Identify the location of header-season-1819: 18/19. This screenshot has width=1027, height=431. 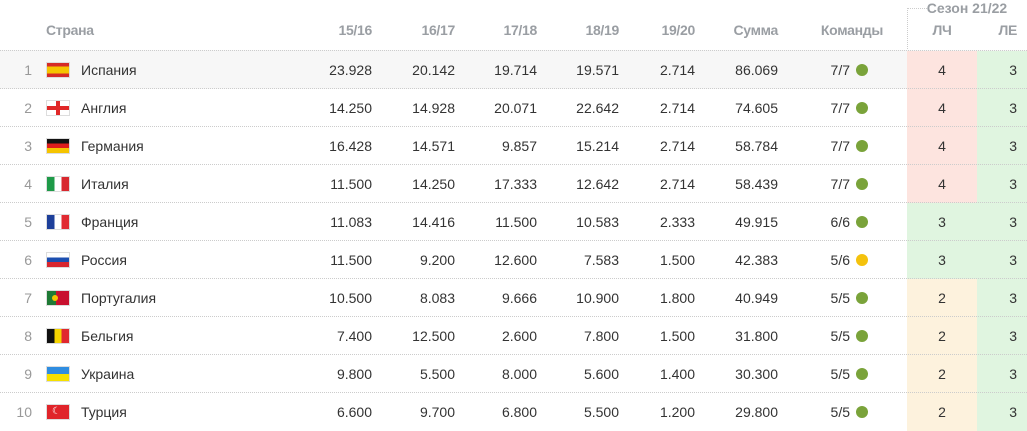
(602, 30).